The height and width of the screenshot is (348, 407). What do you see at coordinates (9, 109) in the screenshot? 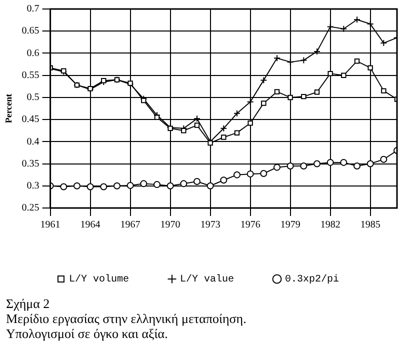
I see `y-axis-title: Percent` at bounding box center [9, 109].